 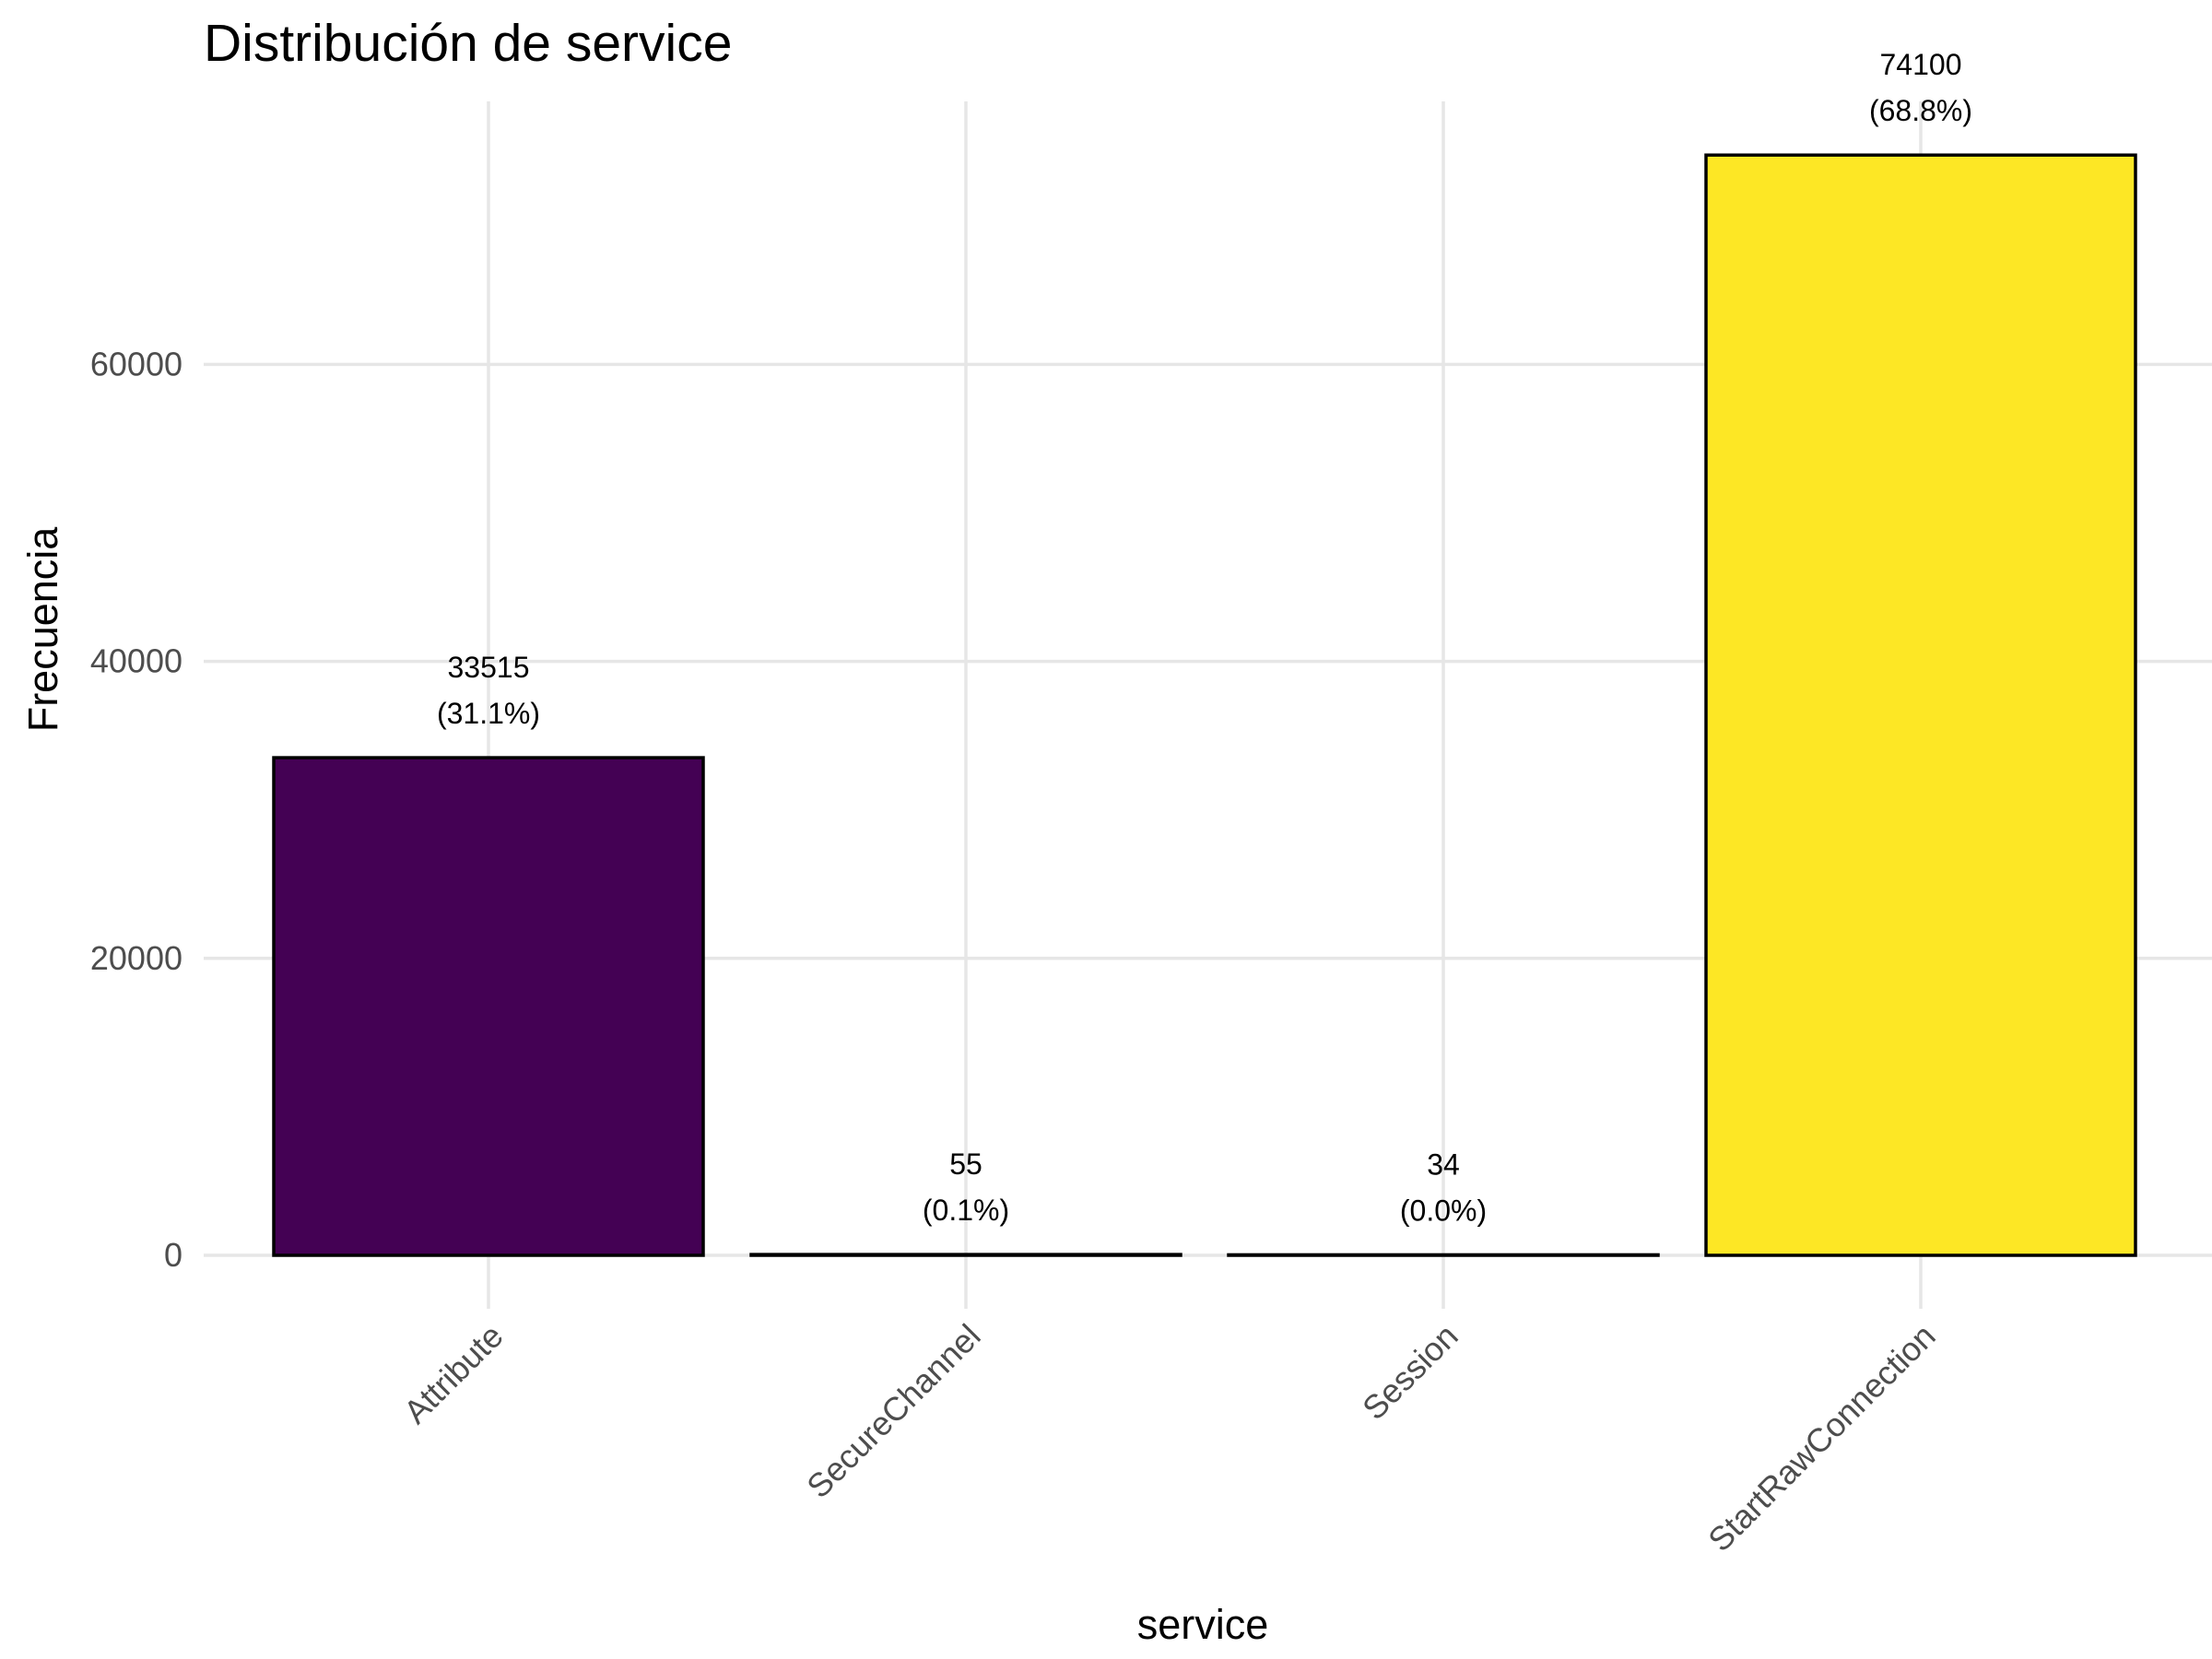 I want to click on bar-percent-label: (31.1%), so click(x=488, y=713).